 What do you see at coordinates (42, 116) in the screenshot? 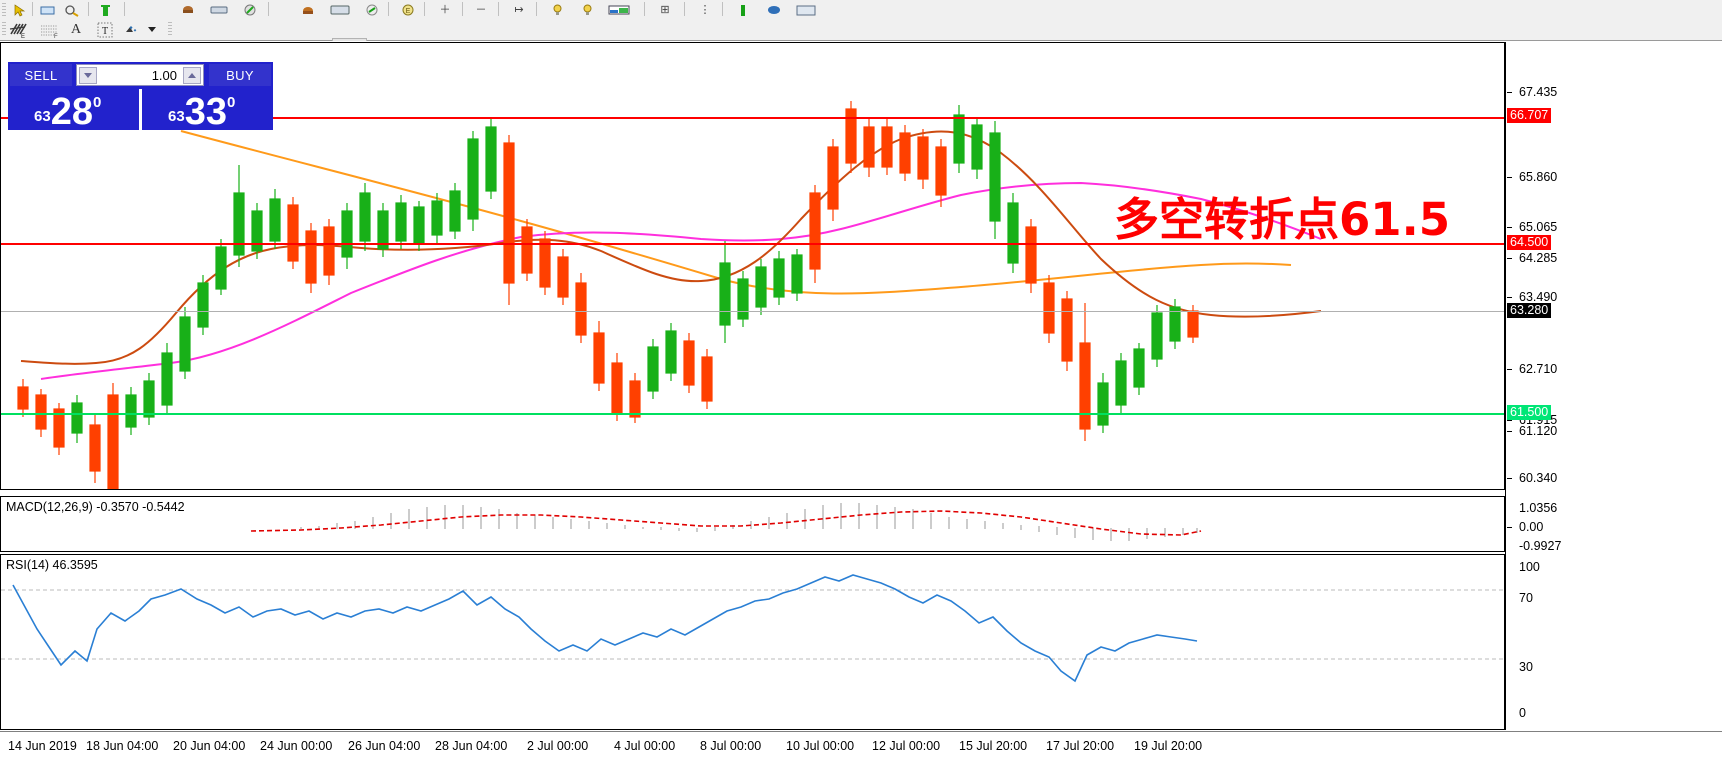
I see `sell-price-integer: 63` at bounding box center [42, 116].